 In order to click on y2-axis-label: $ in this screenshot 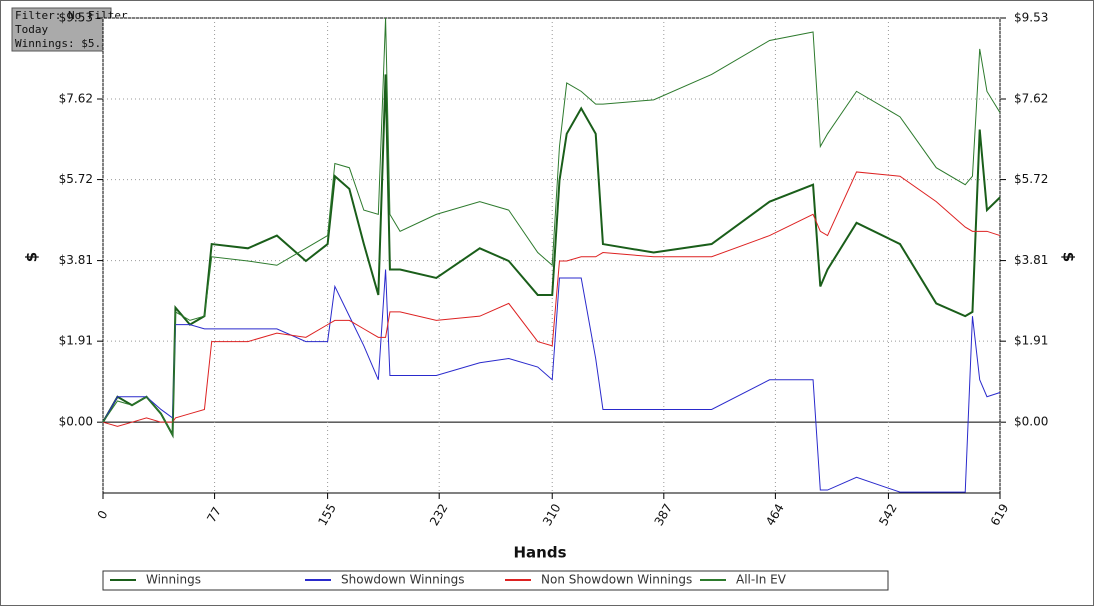, I will do `click(1069, 257)`.